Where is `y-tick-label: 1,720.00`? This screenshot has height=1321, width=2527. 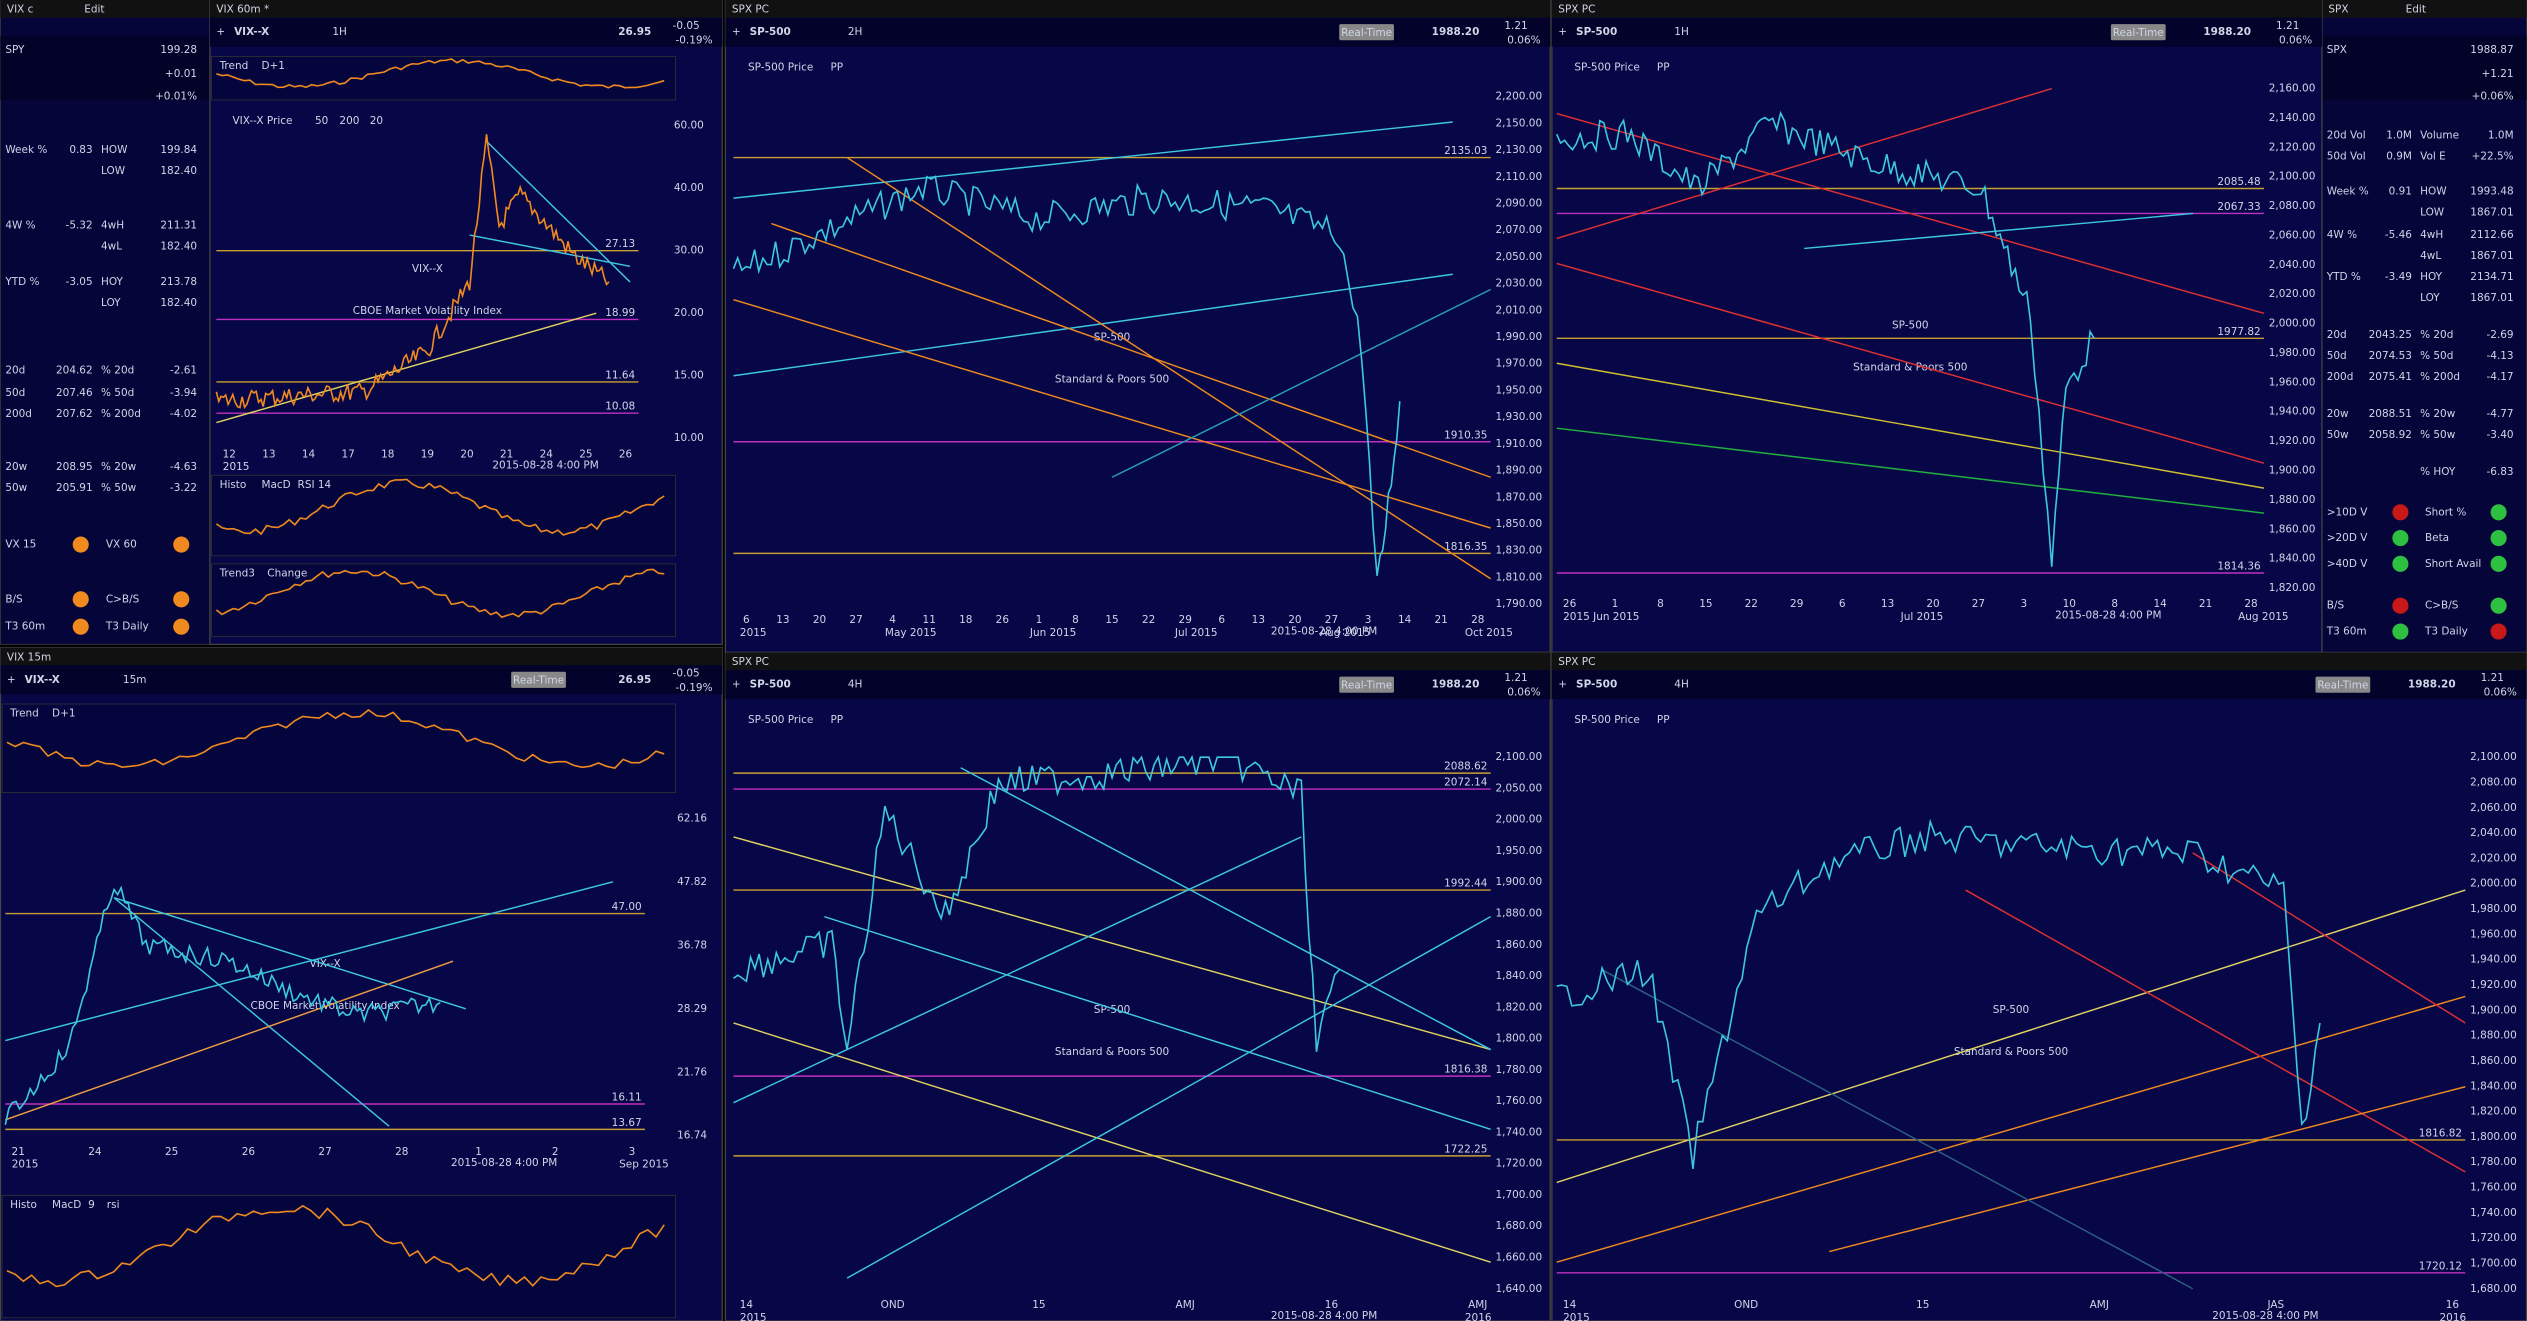 y-tick-label: 1,720.00 is located at coordinates (2493, 1238).